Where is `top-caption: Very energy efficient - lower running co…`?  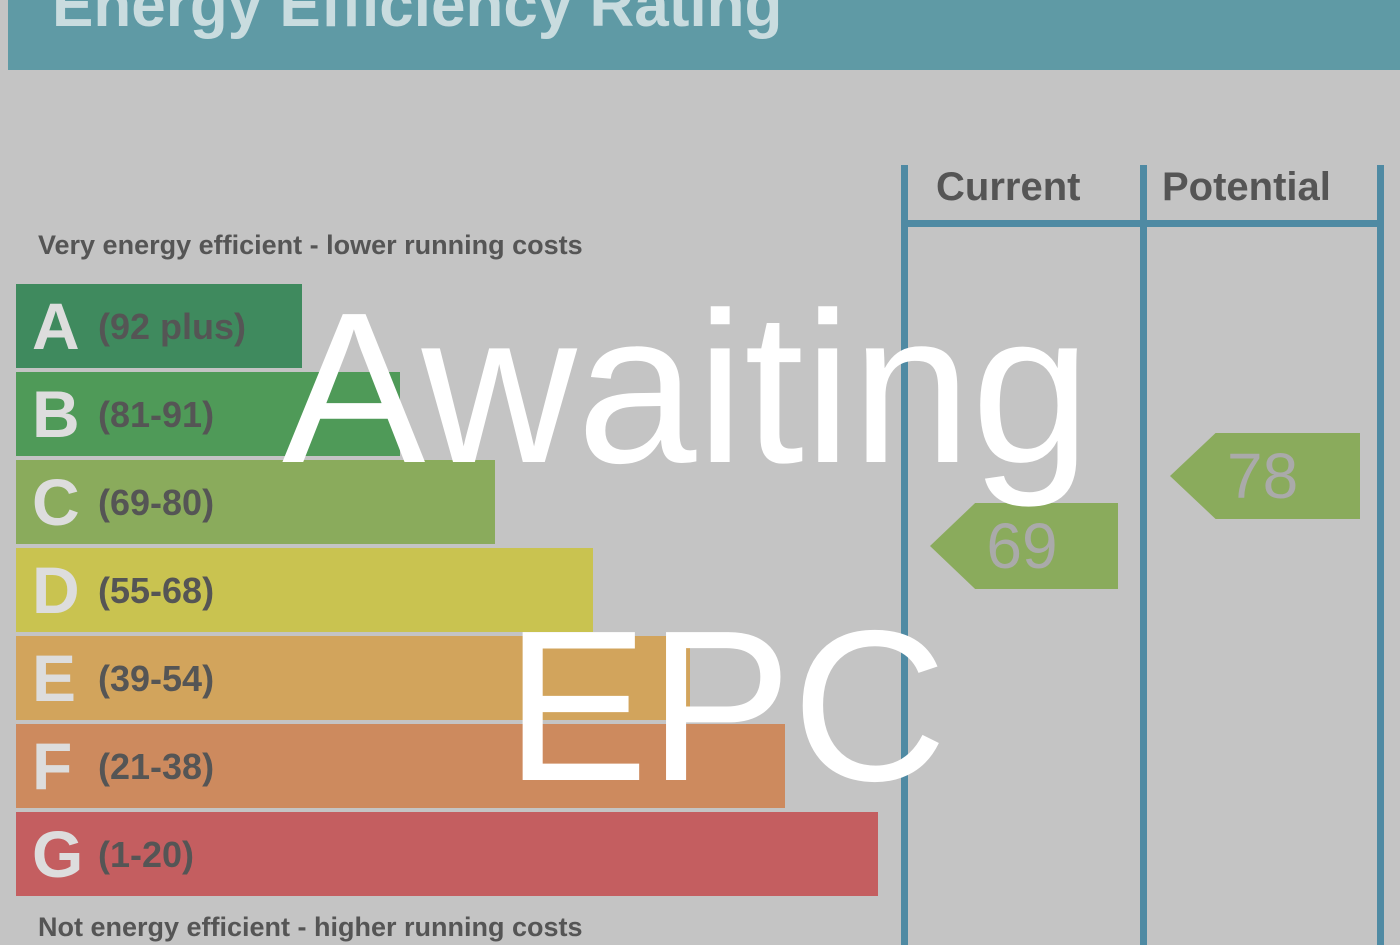 top-caption: Very energy efficient - lower running co… is located at coordinates (310, 245).